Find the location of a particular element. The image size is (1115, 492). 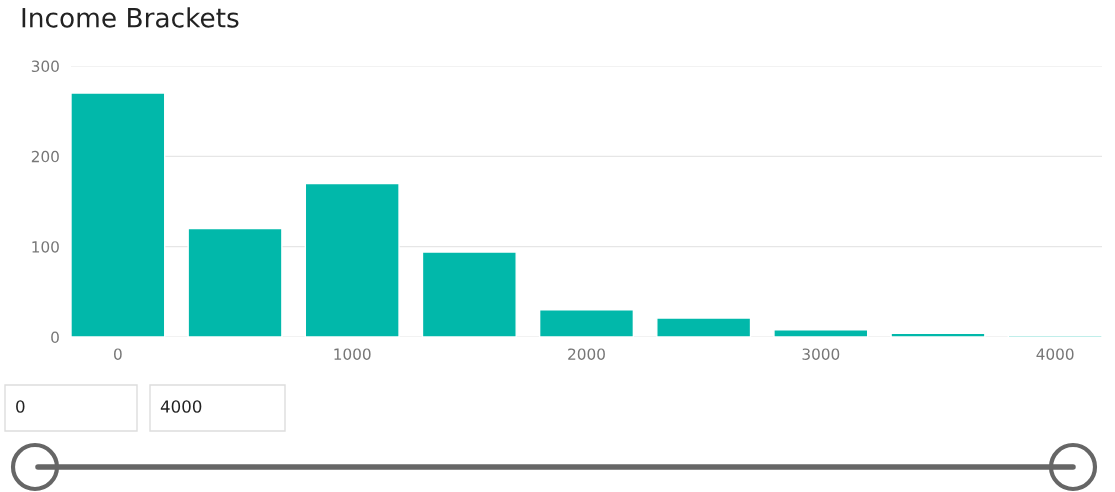

y-tick-label: 200 is located at coordinates (45, 156).